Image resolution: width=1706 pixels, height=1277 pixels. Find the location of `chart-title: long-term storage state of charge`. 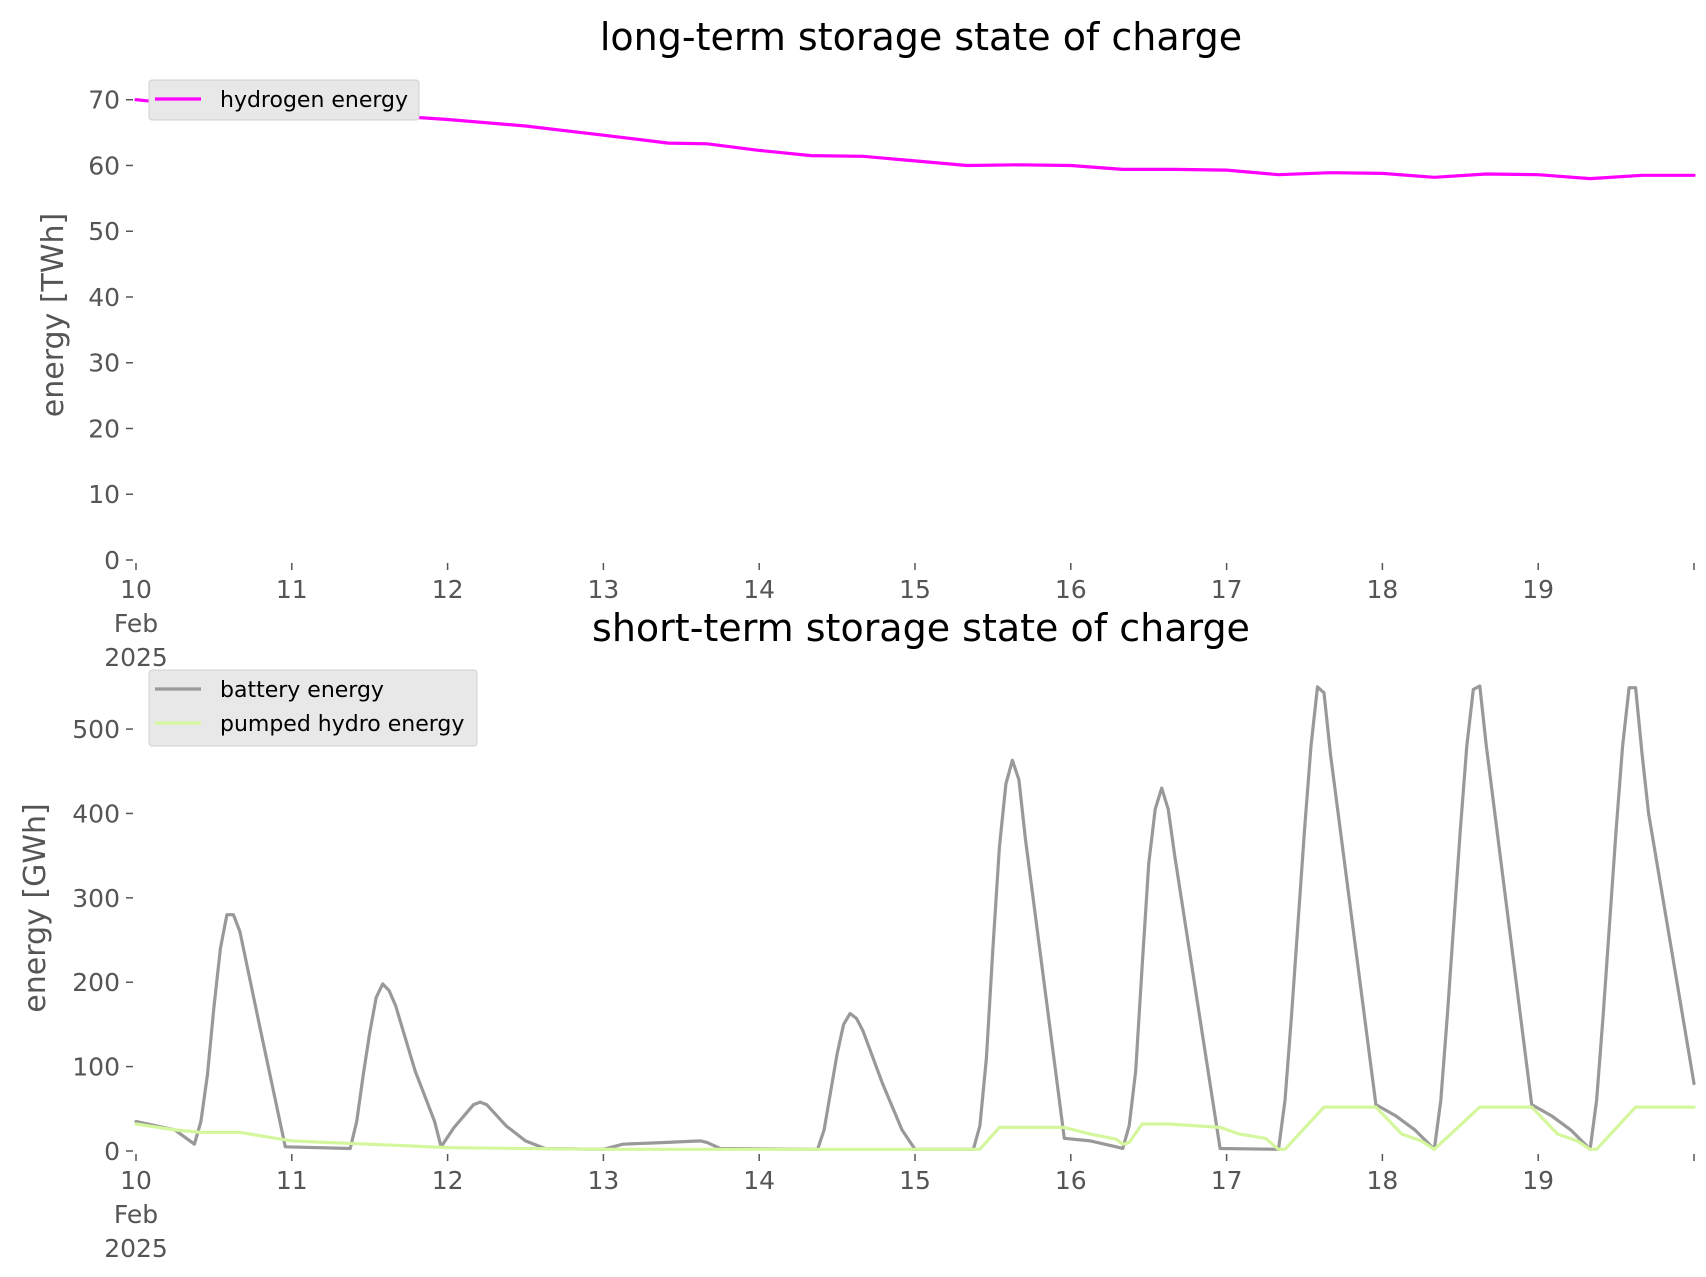

chart-title: long-term storage state of charge is located at coordinates (921, 37).